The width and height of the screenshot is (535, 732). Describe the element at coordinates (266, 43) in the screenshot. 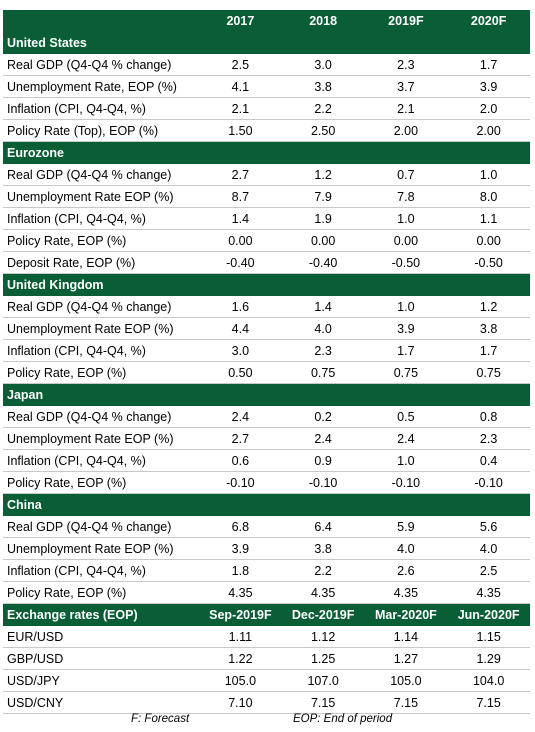

I see `section-header: United States` at that location.